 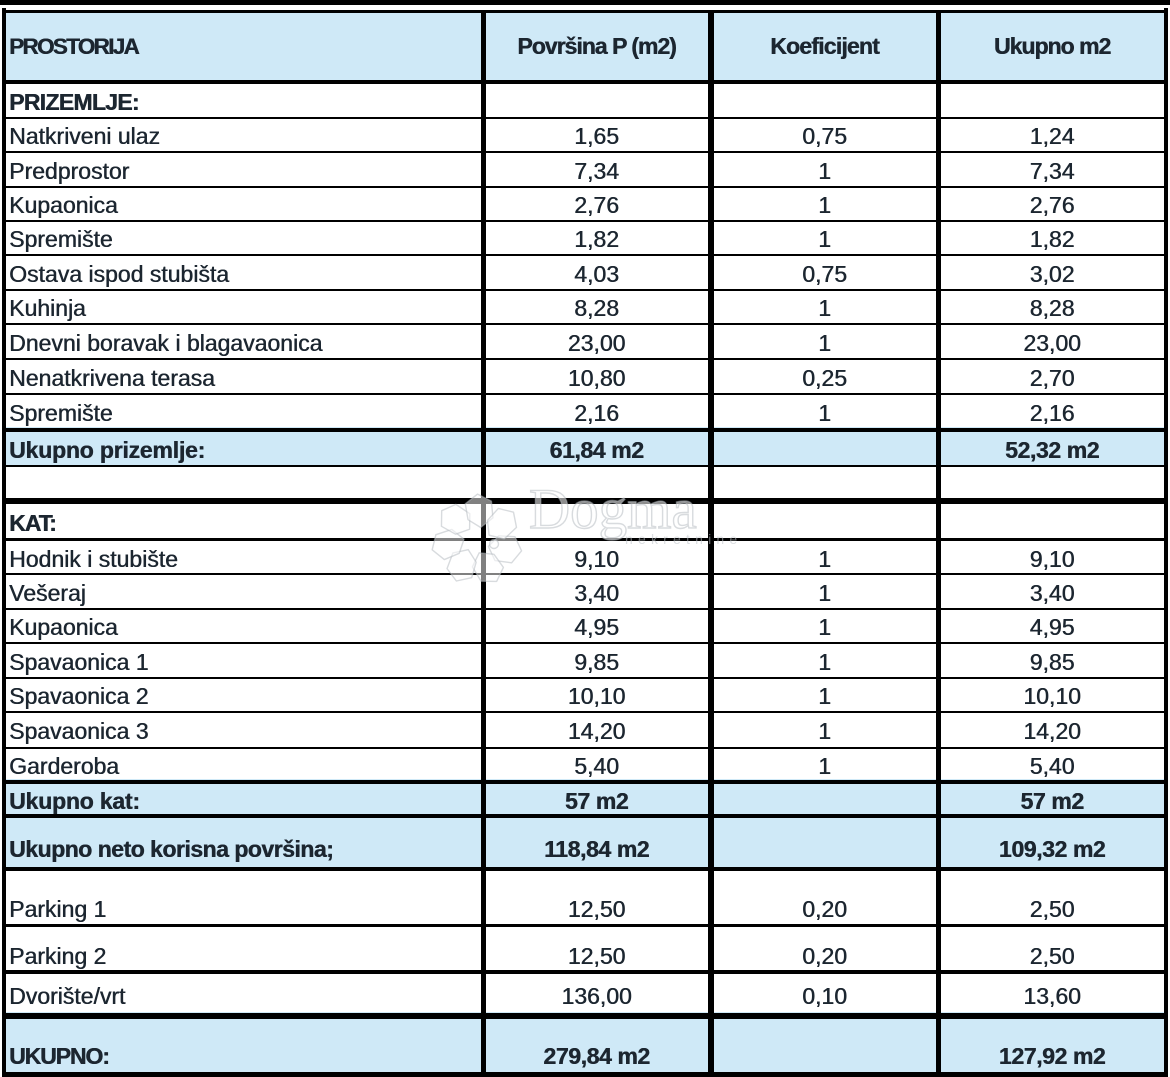 I want to click on svg-text: nekretnine, so click(x=683, y=539).